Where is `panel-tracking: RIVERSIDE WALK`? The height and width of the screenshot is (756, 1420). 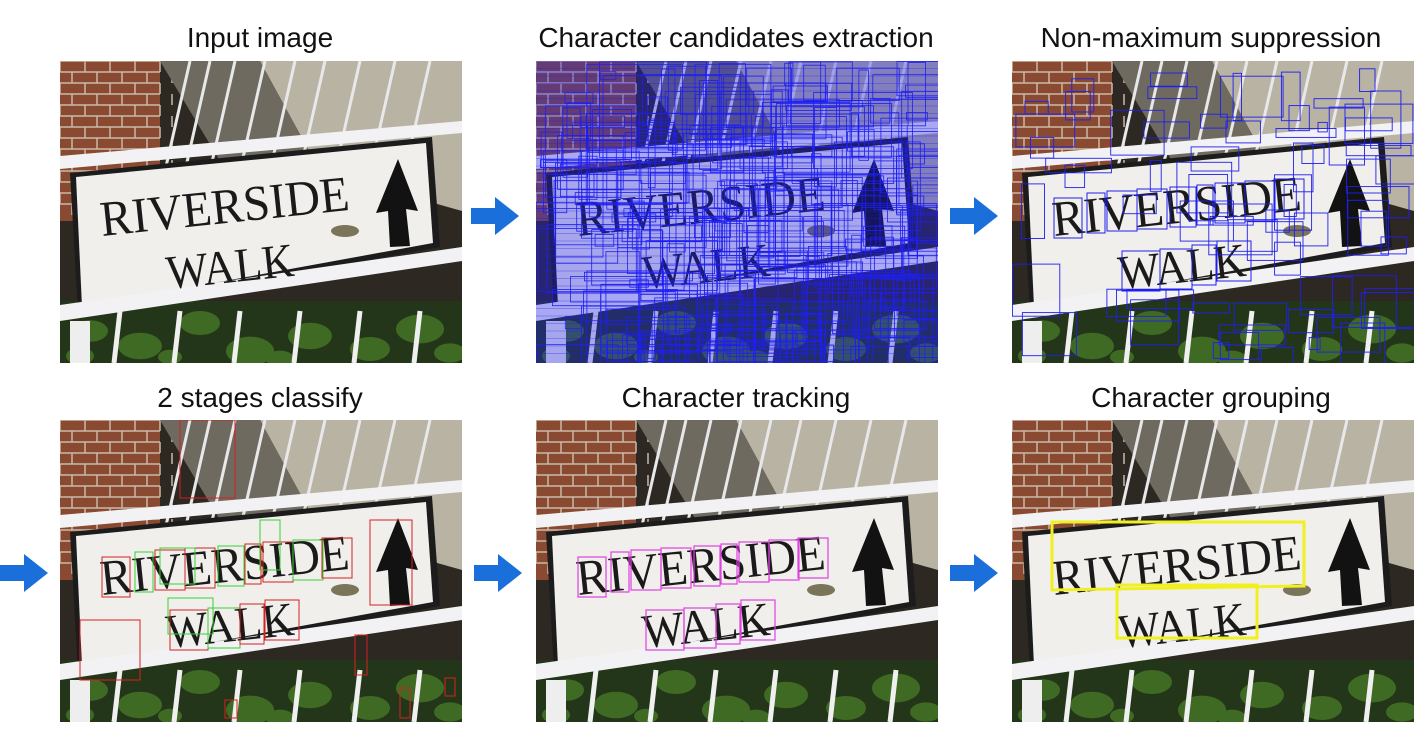
panel-tracking: RIVERSIDE WALK is located at coordinates (737, 571).